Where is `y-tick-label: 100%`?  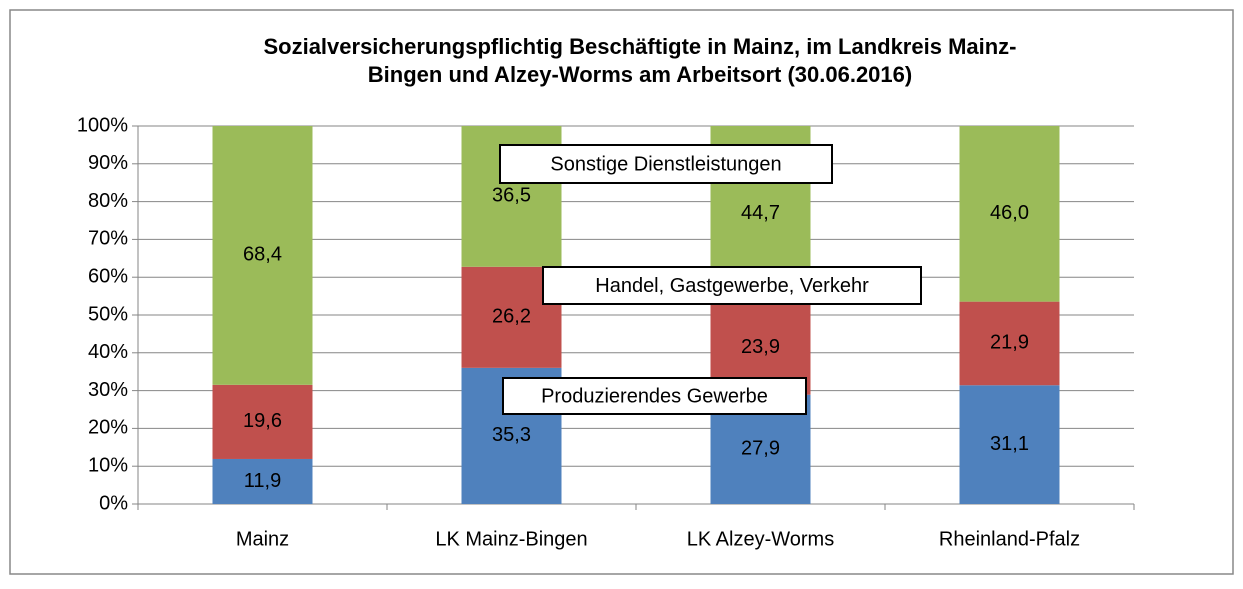 y-tick-label: 100% is located at coordinates (102, 125).